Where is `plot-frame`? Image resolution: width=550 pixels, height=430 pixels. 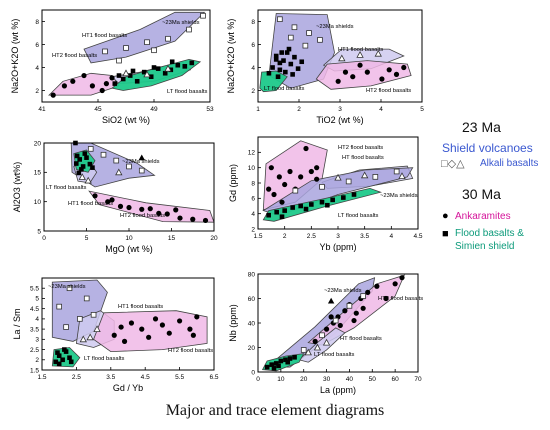
plot-frame is located at coordinates (126, 56).